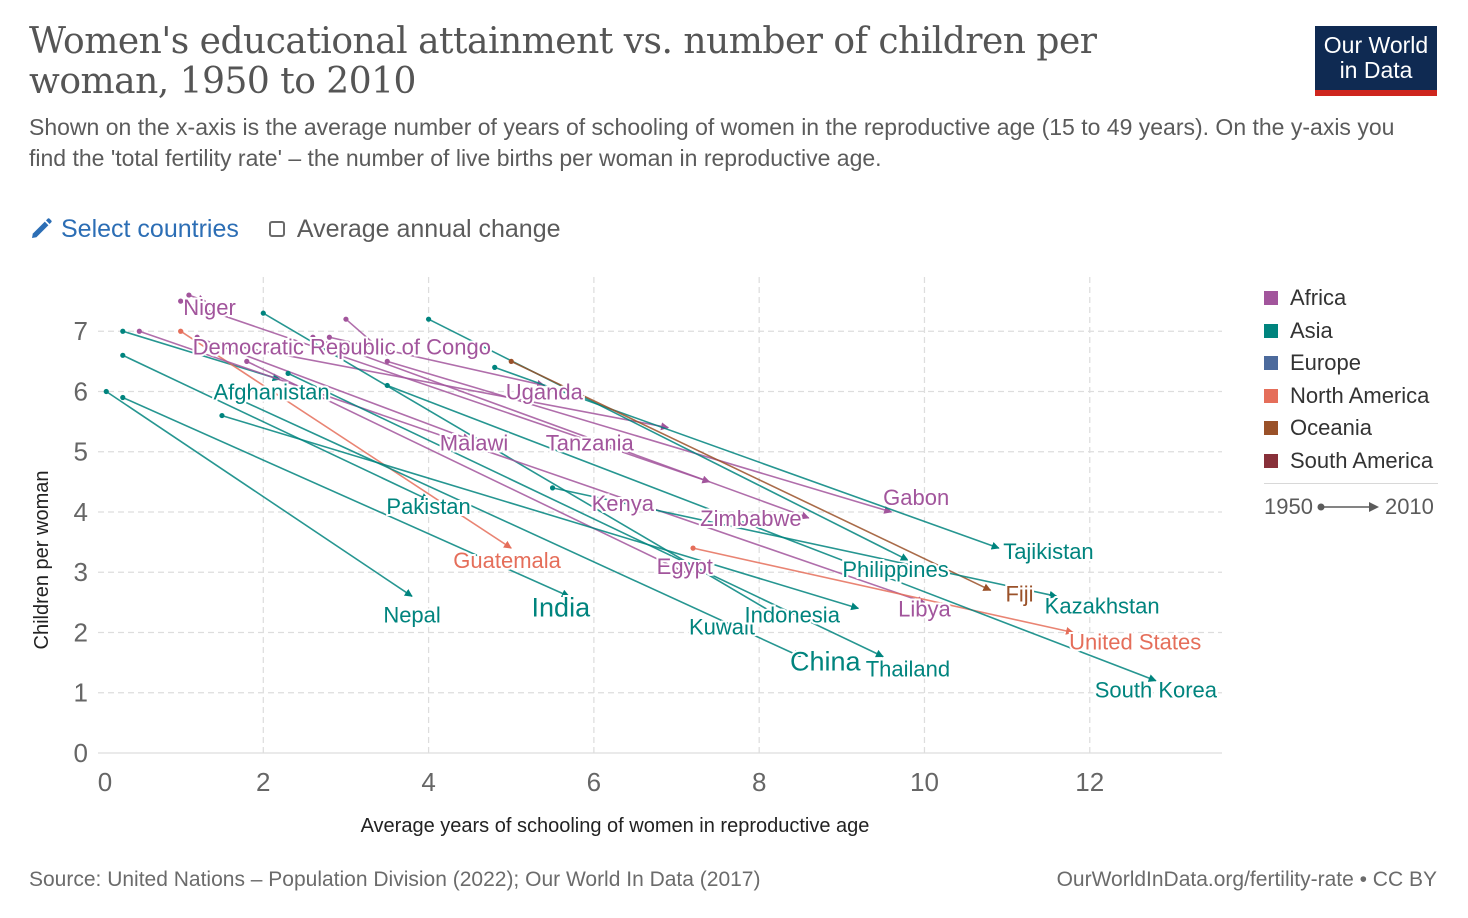 The width and height of the screenshot is (1468, 918). What do you see at coordinates (1311, 330) in the screenshot?
I see `legend-label: Asia` at bounding box center [1311, 330].